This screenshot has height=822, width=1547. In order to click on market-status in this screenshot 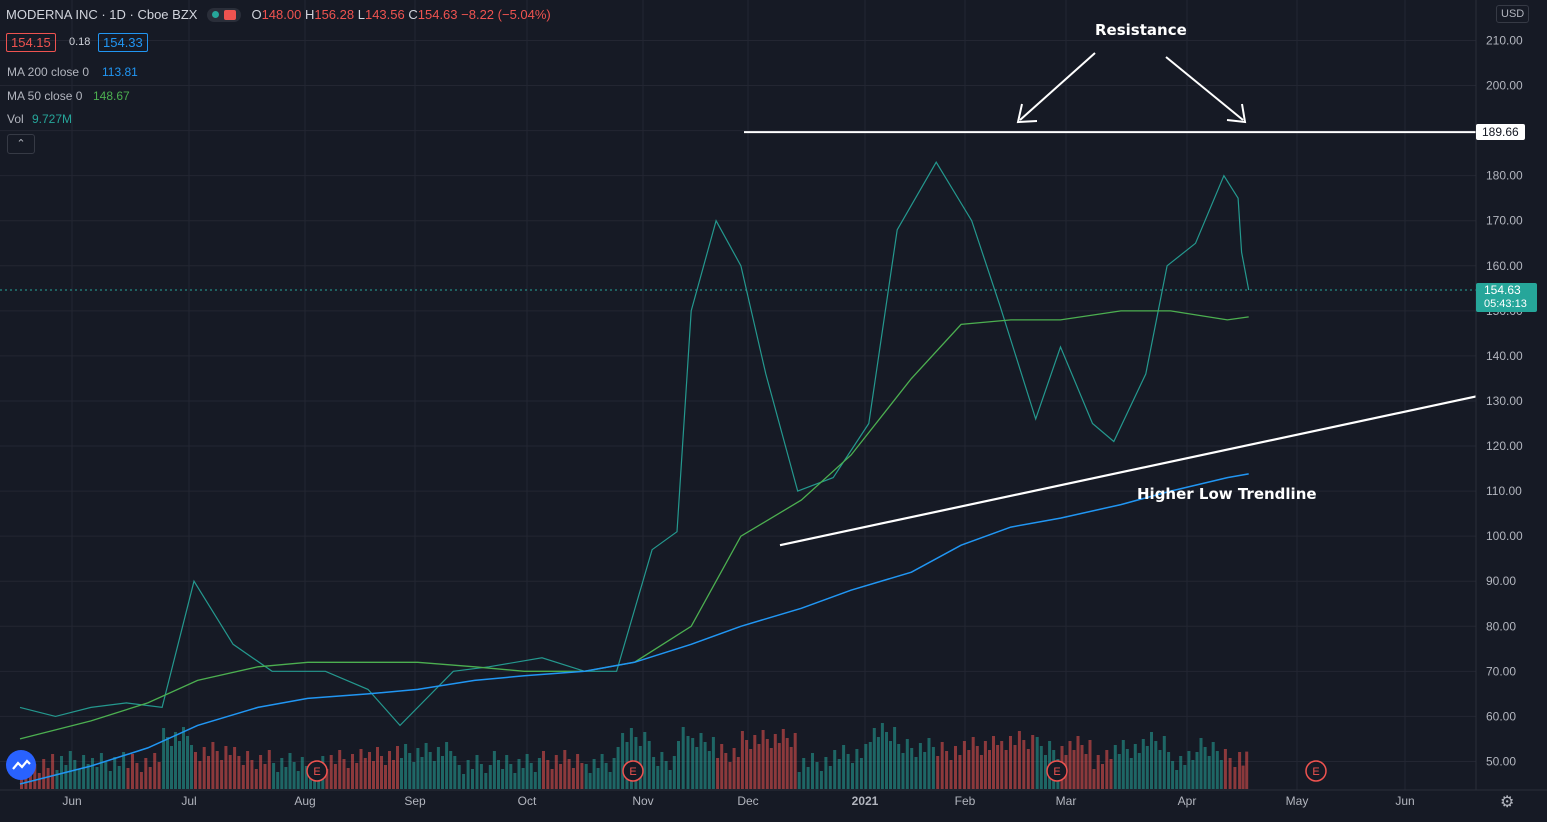, I will do `click(224, 14)`.